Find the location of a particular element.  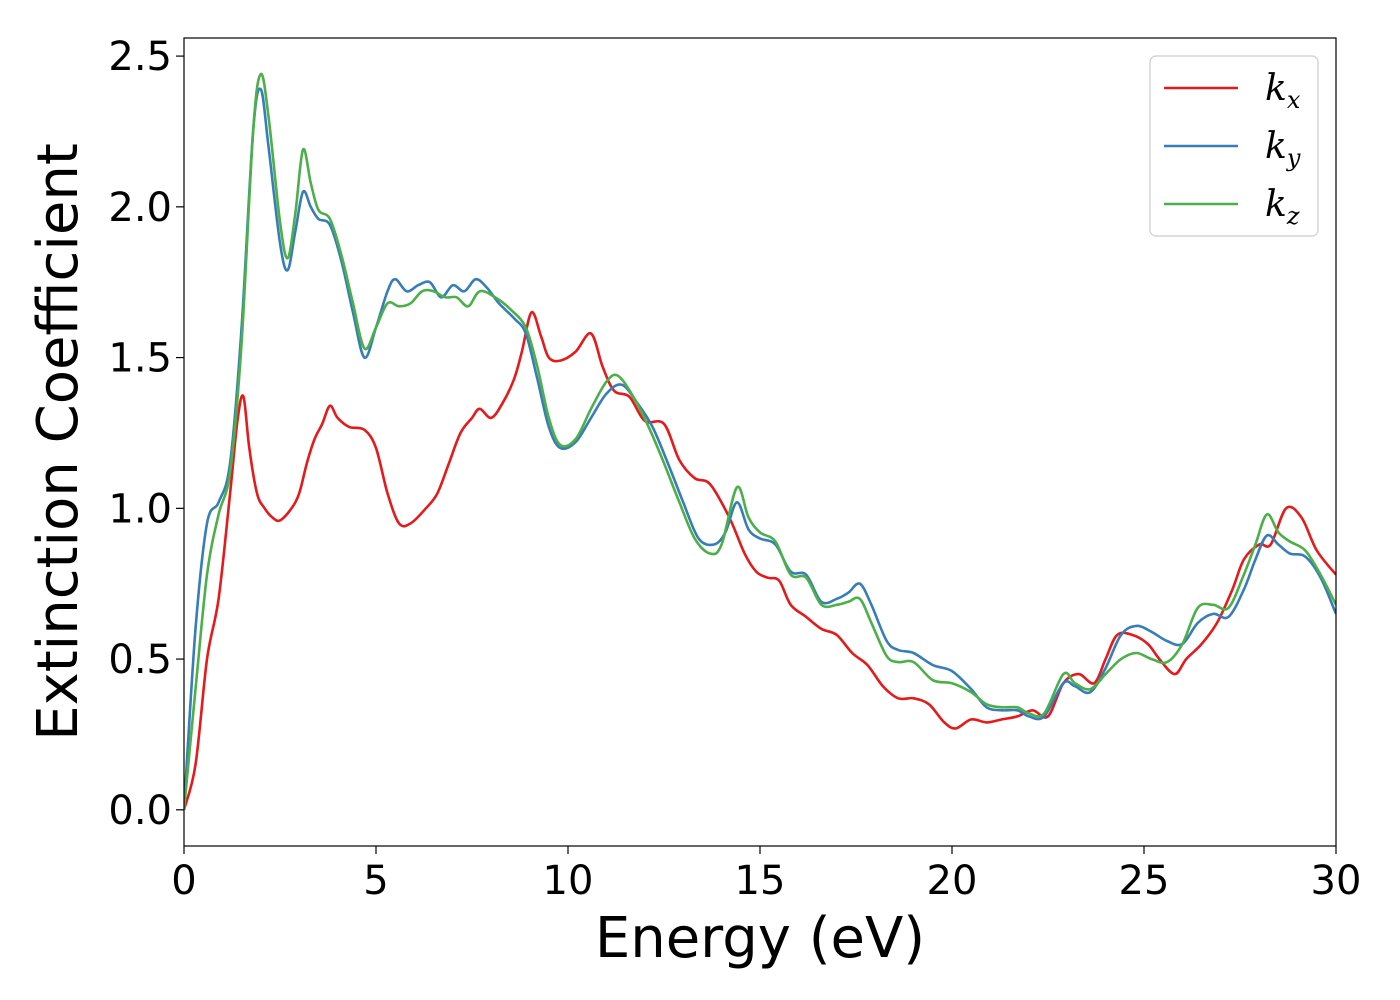

x-tick-label: 25 is located at coordinates (1144, 881).